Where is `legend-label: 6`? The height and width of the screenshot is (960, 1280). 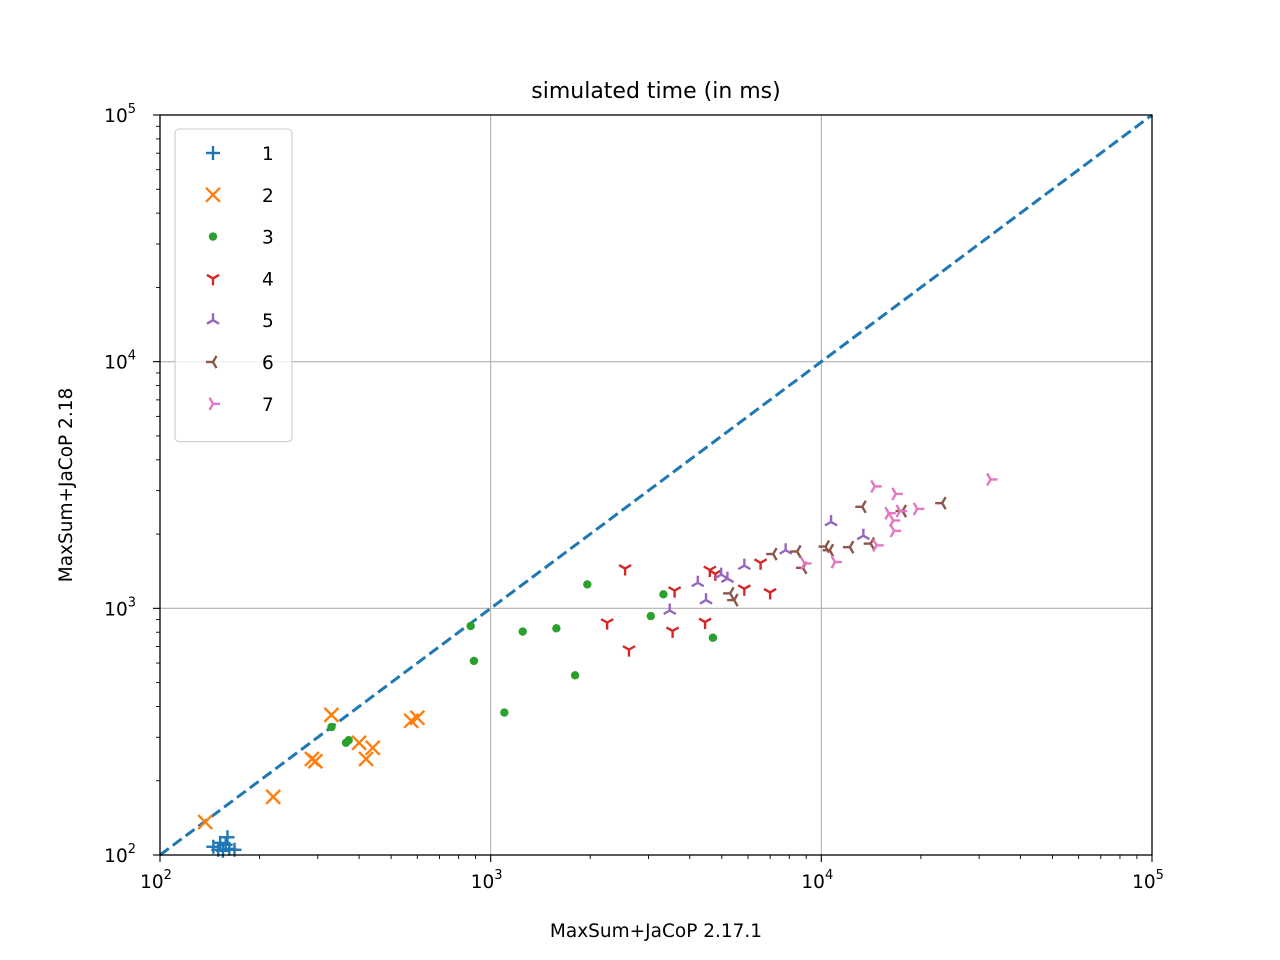 legend-label: 6 is located at coordinates (268, 363).